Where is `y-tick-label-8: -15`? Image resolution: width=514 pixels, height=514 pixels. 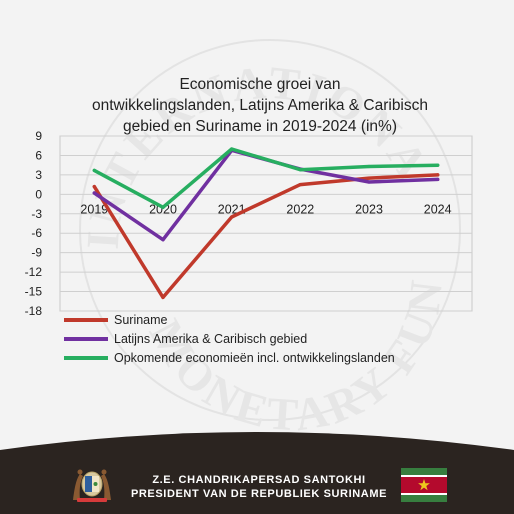 y-tick-label-8: -15 is located at coordinates (34, 292).